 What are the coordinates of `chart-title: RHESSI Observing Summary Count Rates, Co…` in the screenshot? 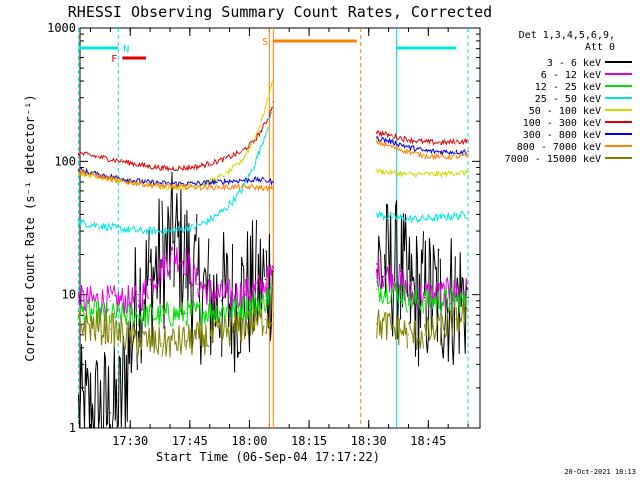 It's located at (280, 12).